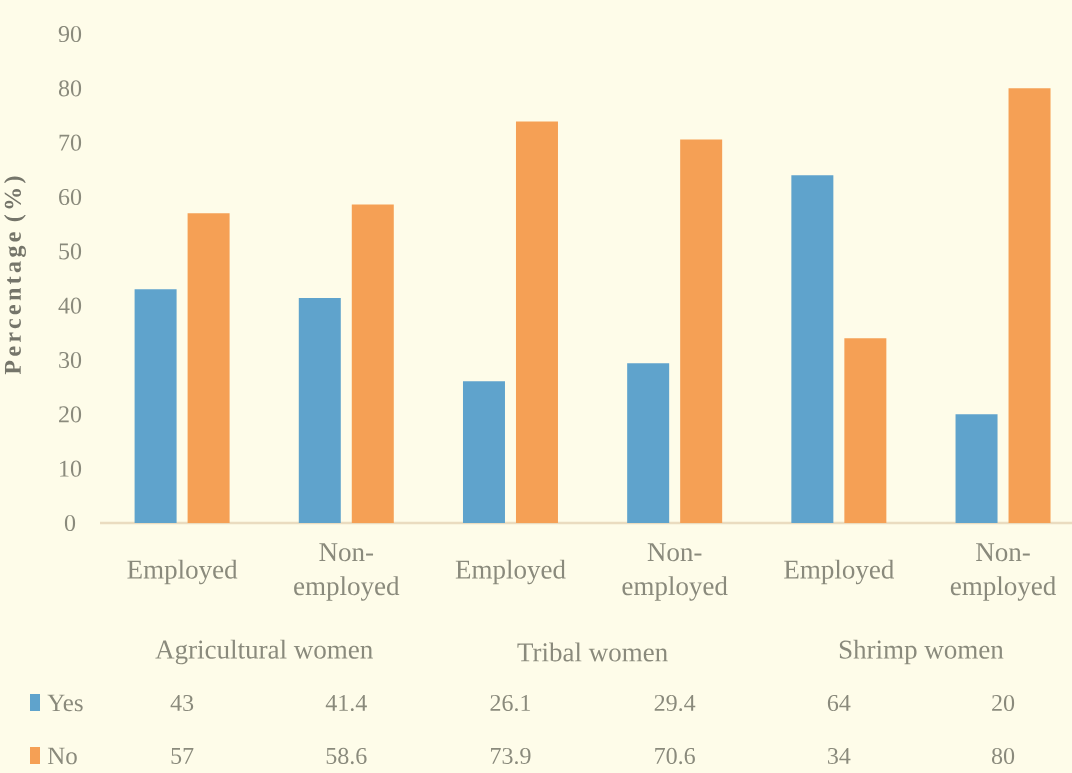  Describe the element at coordinates (70, 360) in the screenshot. I see `y-tick-label: 30` at that location.